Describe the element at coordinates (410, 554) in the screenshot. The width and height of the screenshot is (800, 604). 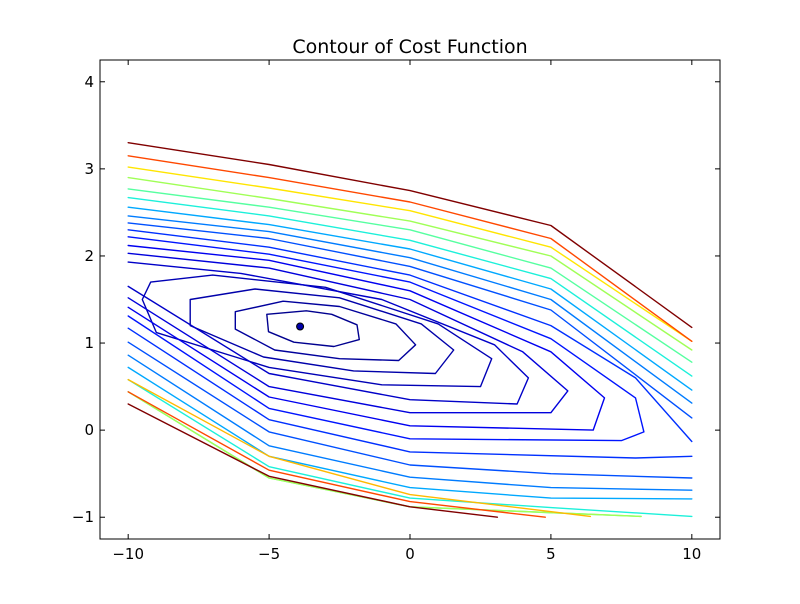
I see `x-tick-label: 0` at that location.